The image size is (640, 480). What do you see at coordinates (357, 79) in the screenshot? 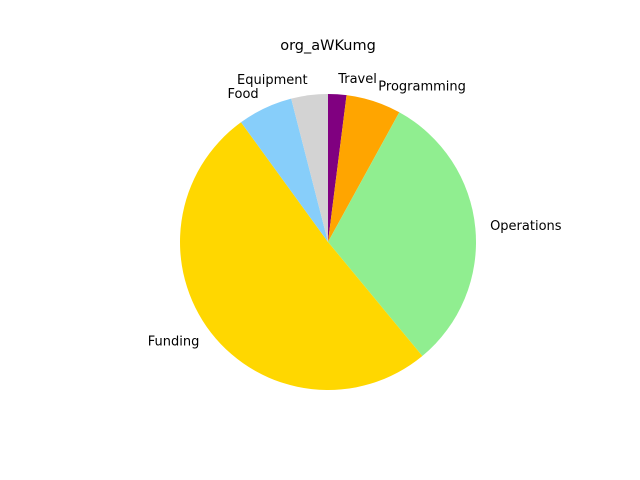
I see `pie-label-travel: Travel` at bounding box center [357, 79].